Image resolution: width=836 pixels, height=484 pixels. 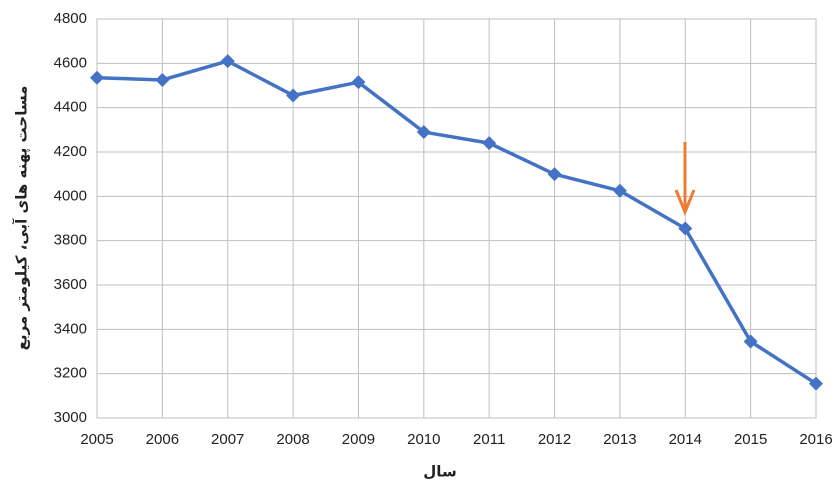 What do you see at coordinates (227, 439) in the screenshot?
I see `x-tick-label: 2007` at bounding box center [227, 439].